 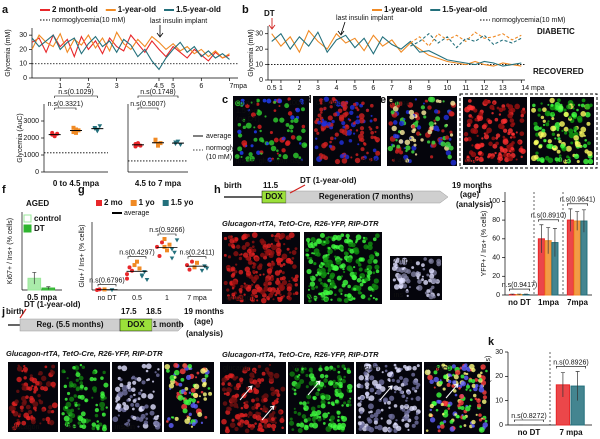 I want to click on y-tick-label: 20, so click(x=499, y=376).